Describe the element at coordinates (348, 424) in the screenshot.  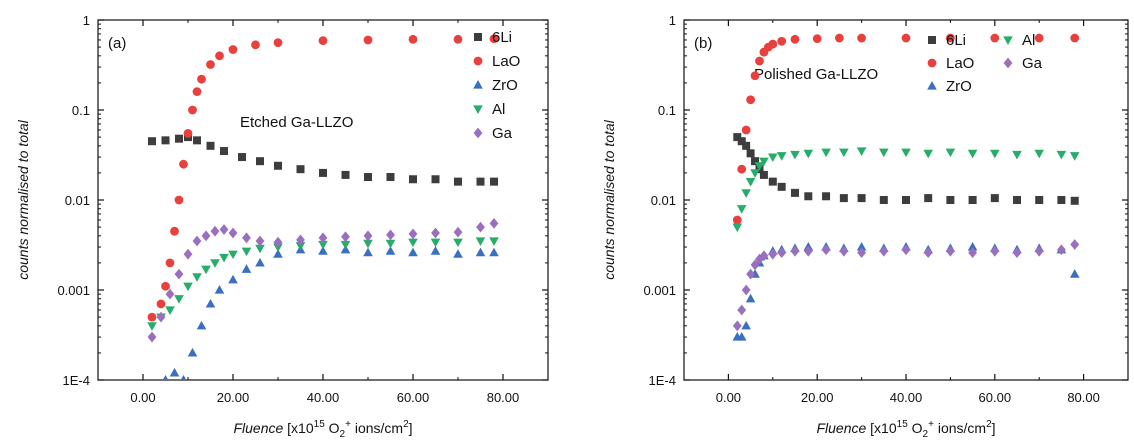
I see `x-axis-title-sup: +` at that location.